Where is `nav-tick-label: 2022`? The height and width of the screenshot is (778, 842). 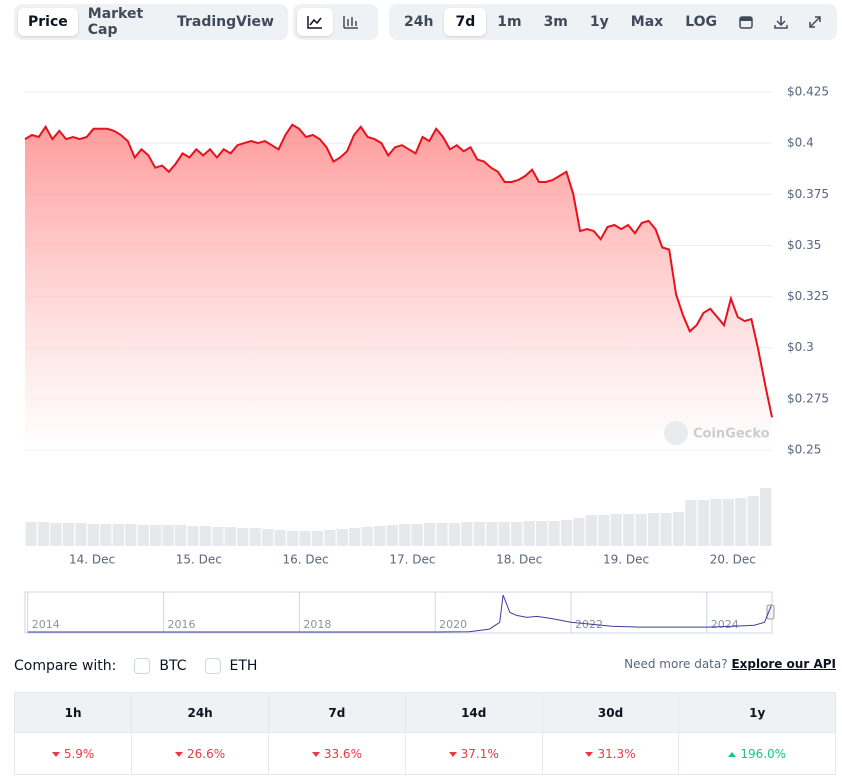
nav-tick-label: 2022 is located at coordinates (589, 624).